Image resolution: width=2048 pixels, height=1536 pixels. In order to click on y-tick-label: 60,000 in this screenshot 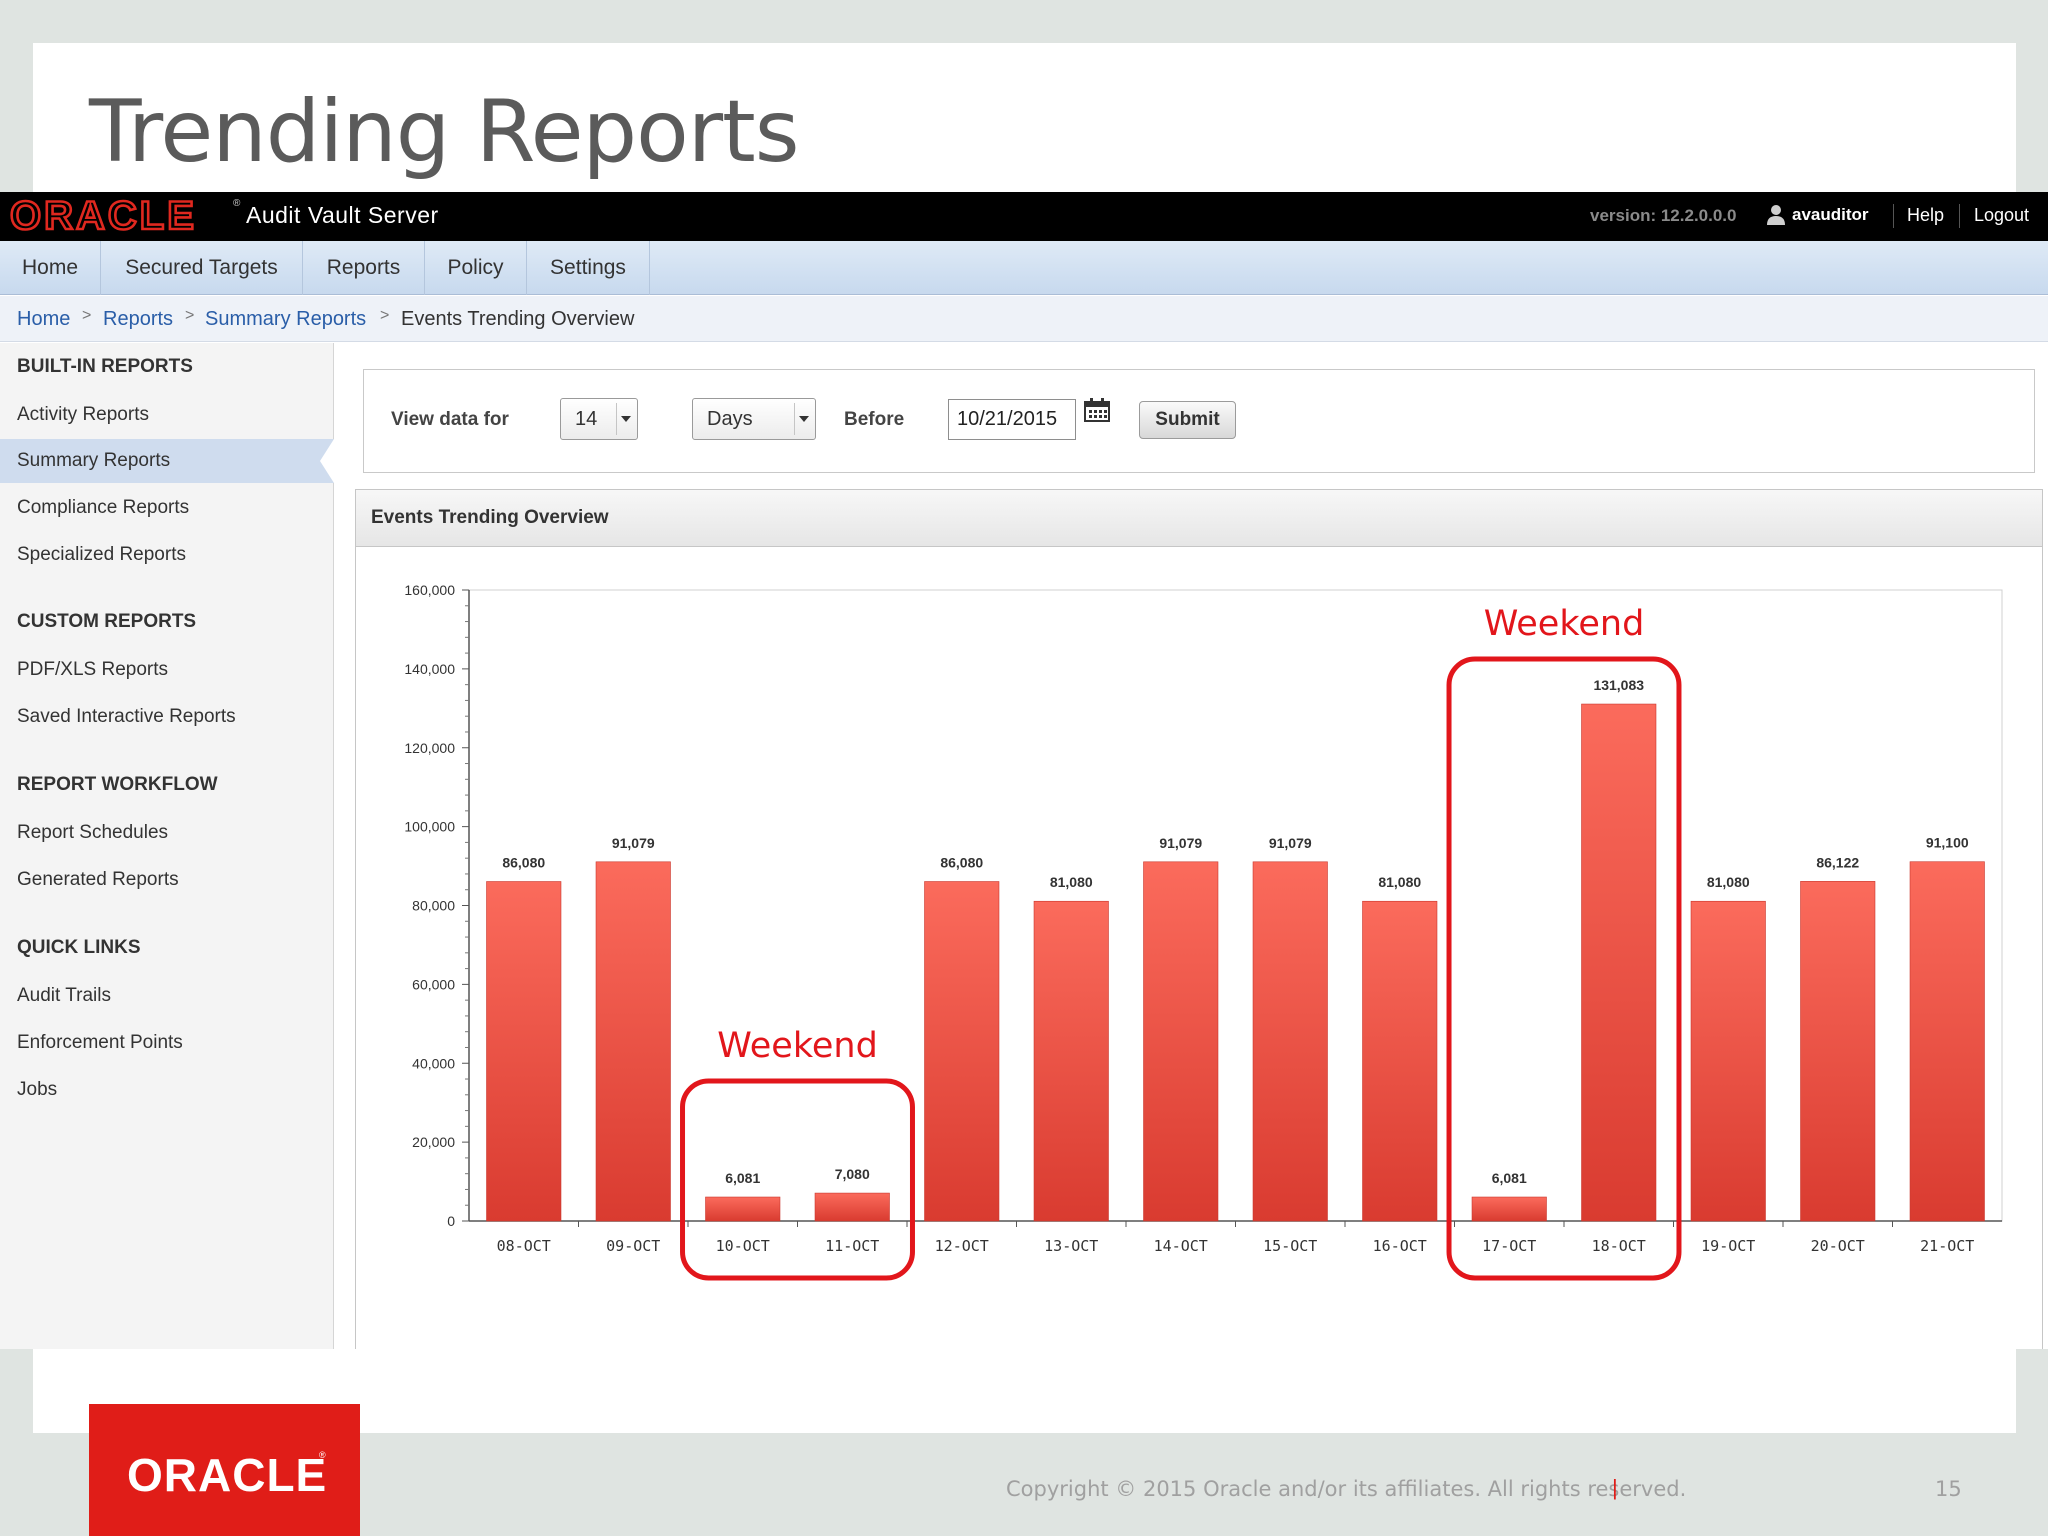, I will do `click(433, 984)`.